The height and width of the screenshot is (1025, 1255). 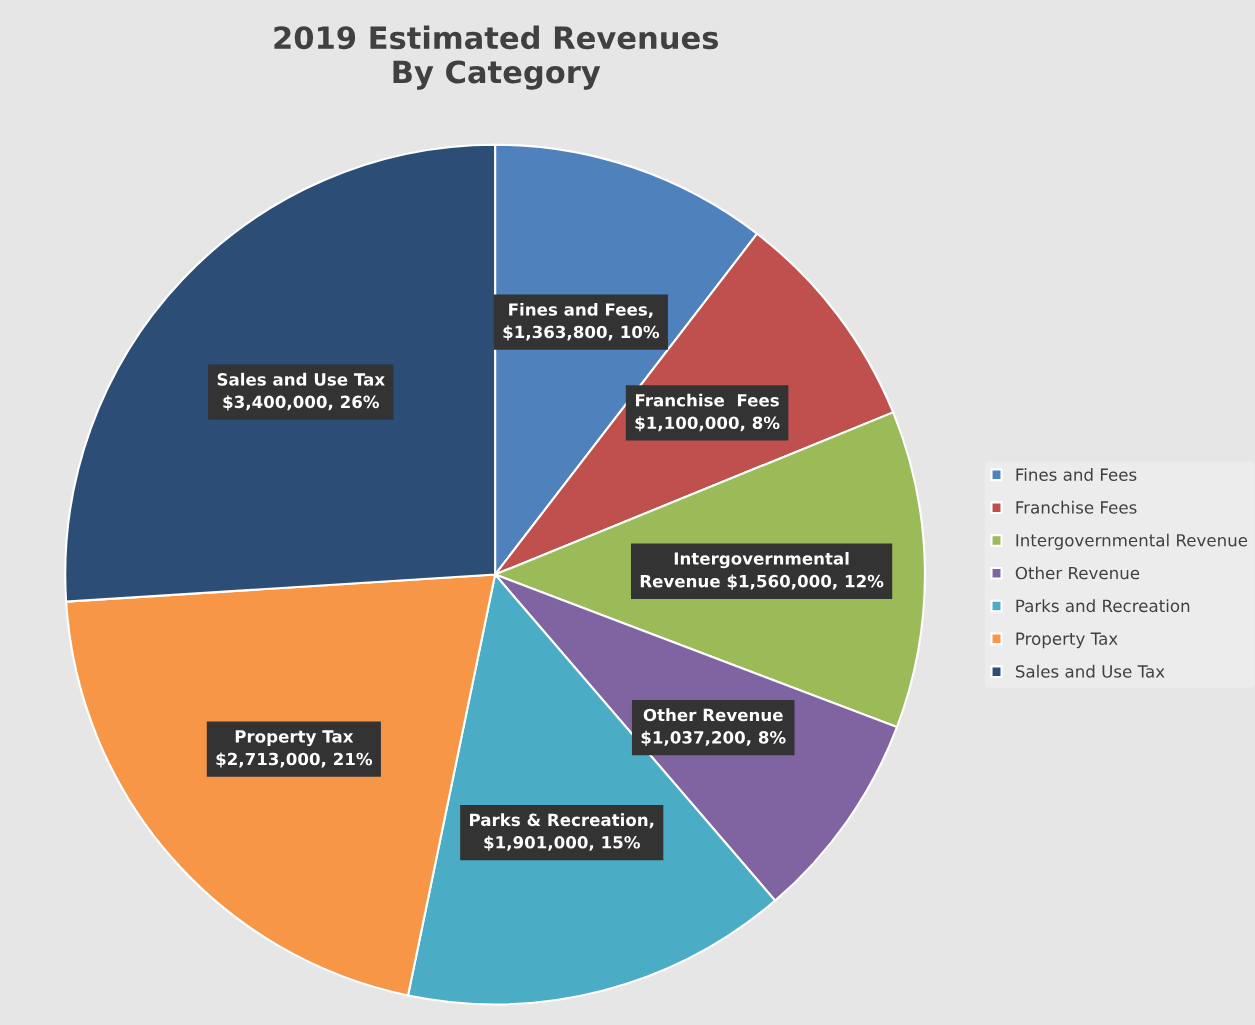 I want to click on legend-label: Fines and Fees, so click(x=1076, y=474).